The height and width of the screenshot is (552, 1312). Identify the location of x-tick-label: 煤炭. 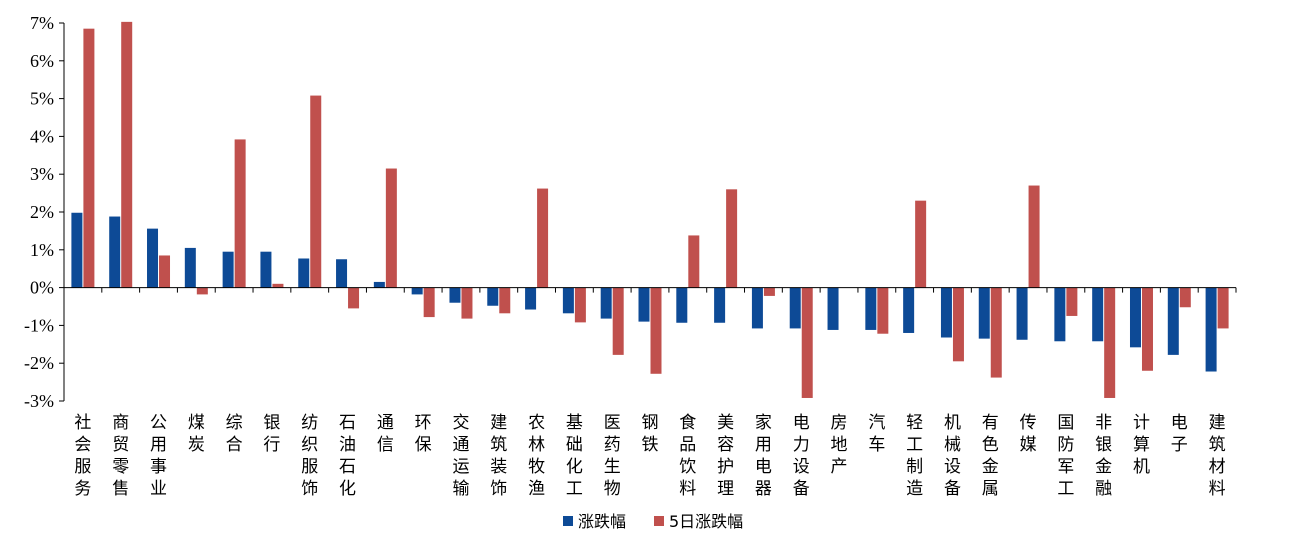
(196, 434).